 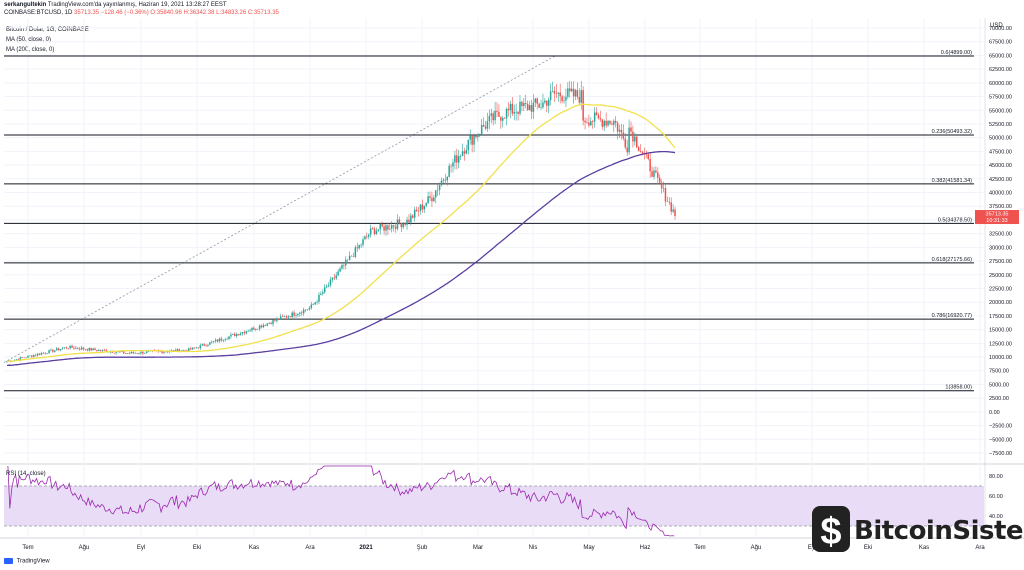 I want to click on x-tick-label: May, so click(x=588, y=548).